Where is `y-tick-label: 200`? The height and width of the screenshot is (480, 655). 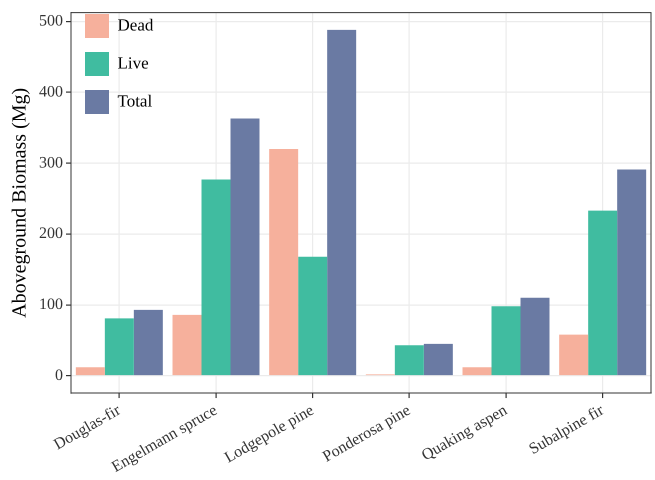 y-tick-label: 200 is located at coordinates (51, 233).